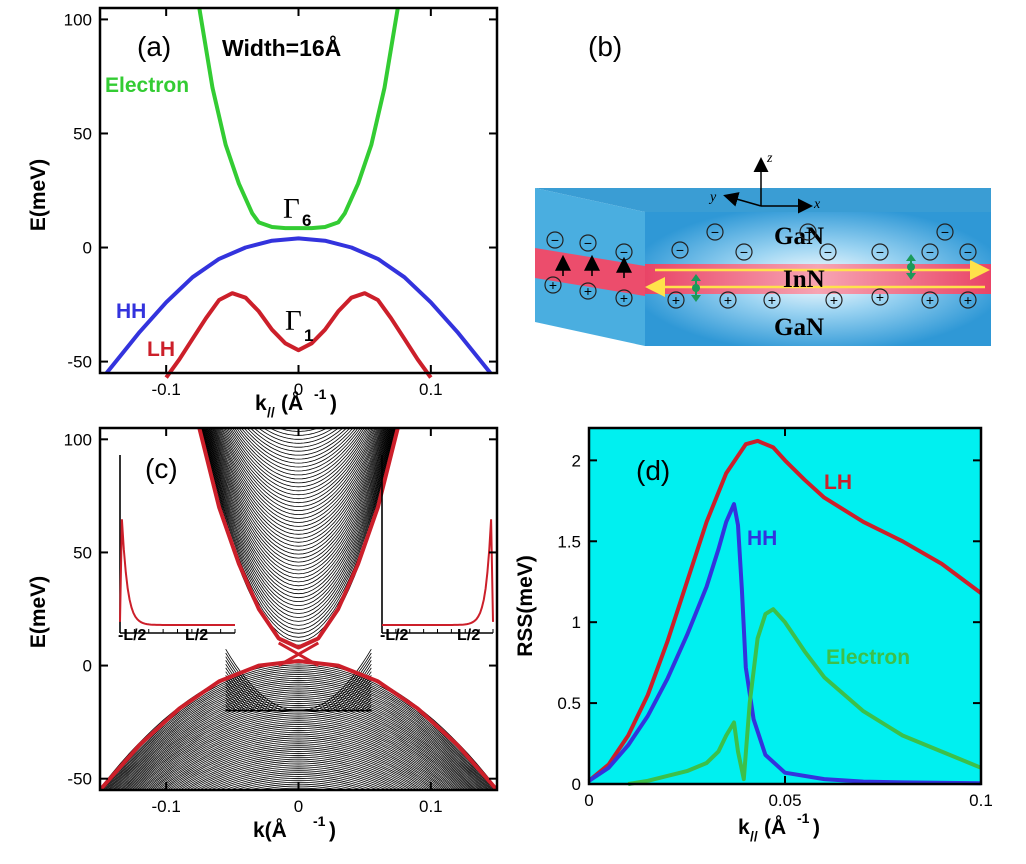 The height and width of the screenshot is (864, 1026). I want to click on panel-a-lh-line, so click(298, 335).